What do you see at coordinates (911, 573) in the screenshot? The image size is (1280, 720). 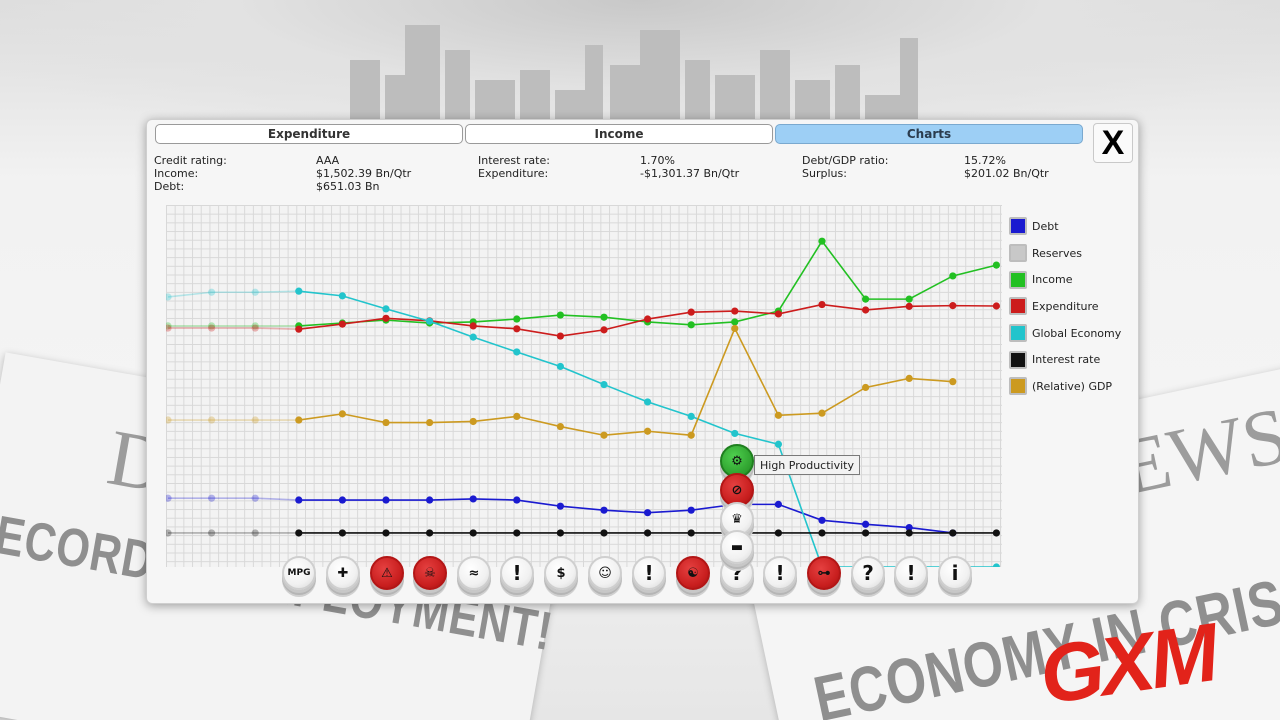 I see `alert-event-4-button: !` at bounding box center [911, 573].